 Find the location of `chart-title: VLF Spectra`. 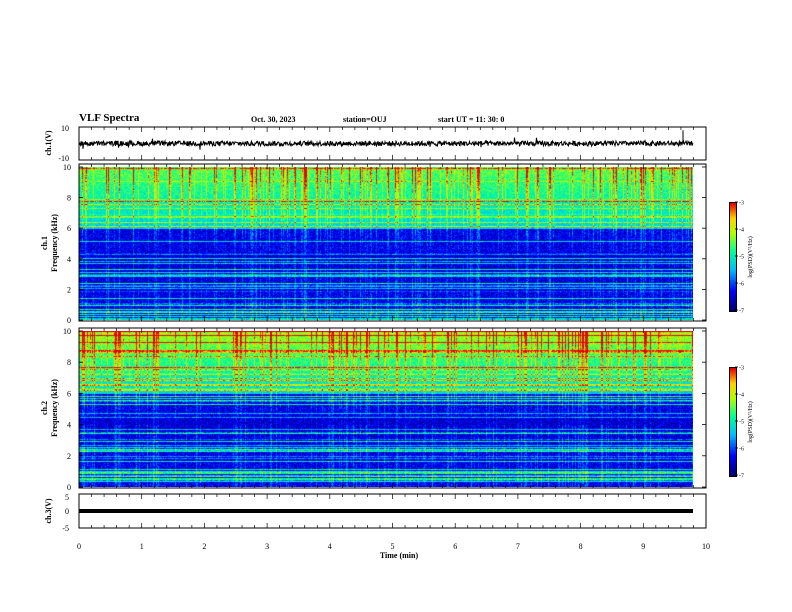

chart-title: VLF Spectra is located at coordinates (109, 118).